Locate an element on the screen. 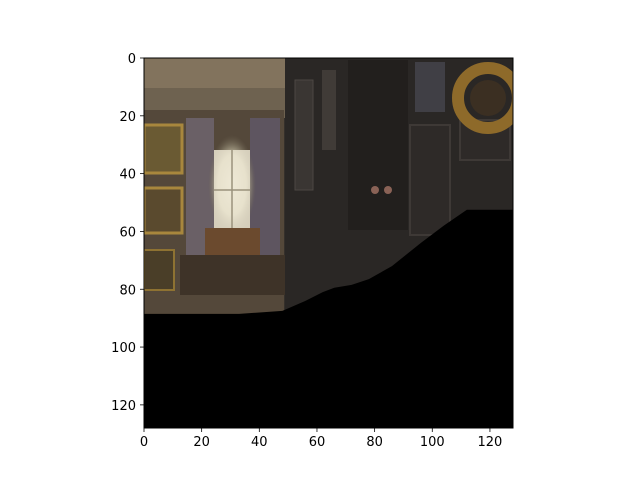 The height and width of the screenshot is (480, 640). y-tick-label: 60 is located at coordinates (127, 232).